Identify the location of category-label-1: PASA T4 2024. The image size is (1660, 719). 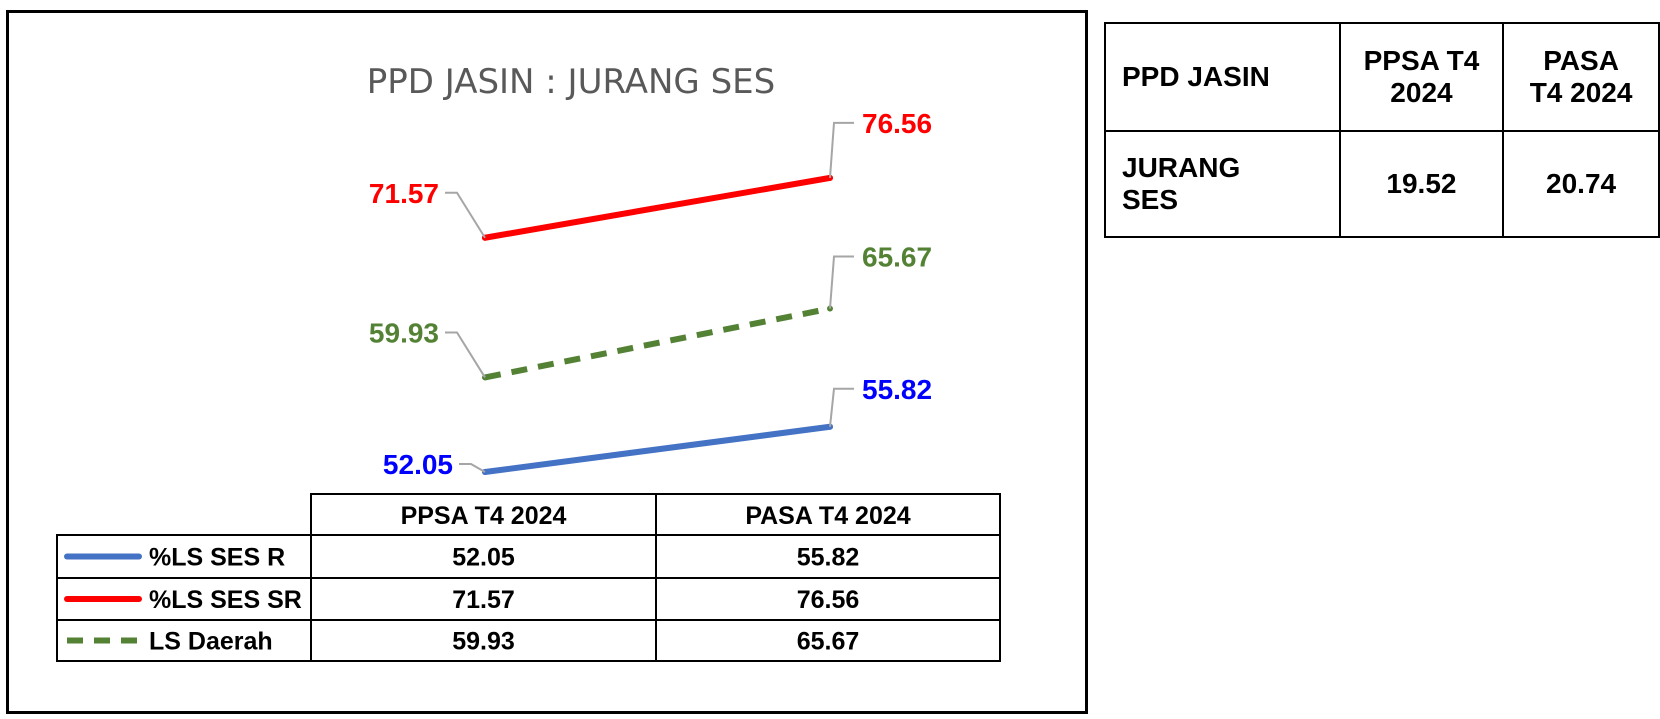
(827, 516).